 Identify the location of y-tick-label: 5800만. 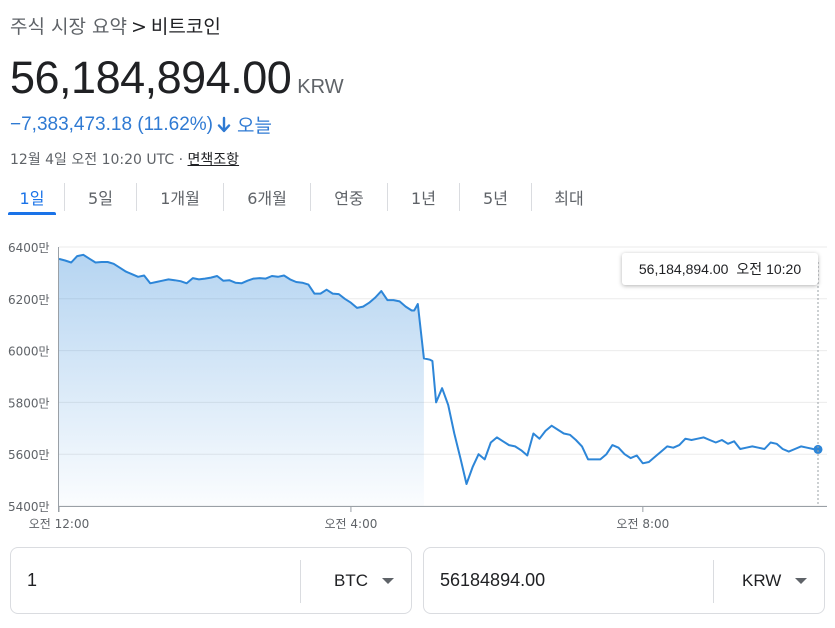
(29, 403).